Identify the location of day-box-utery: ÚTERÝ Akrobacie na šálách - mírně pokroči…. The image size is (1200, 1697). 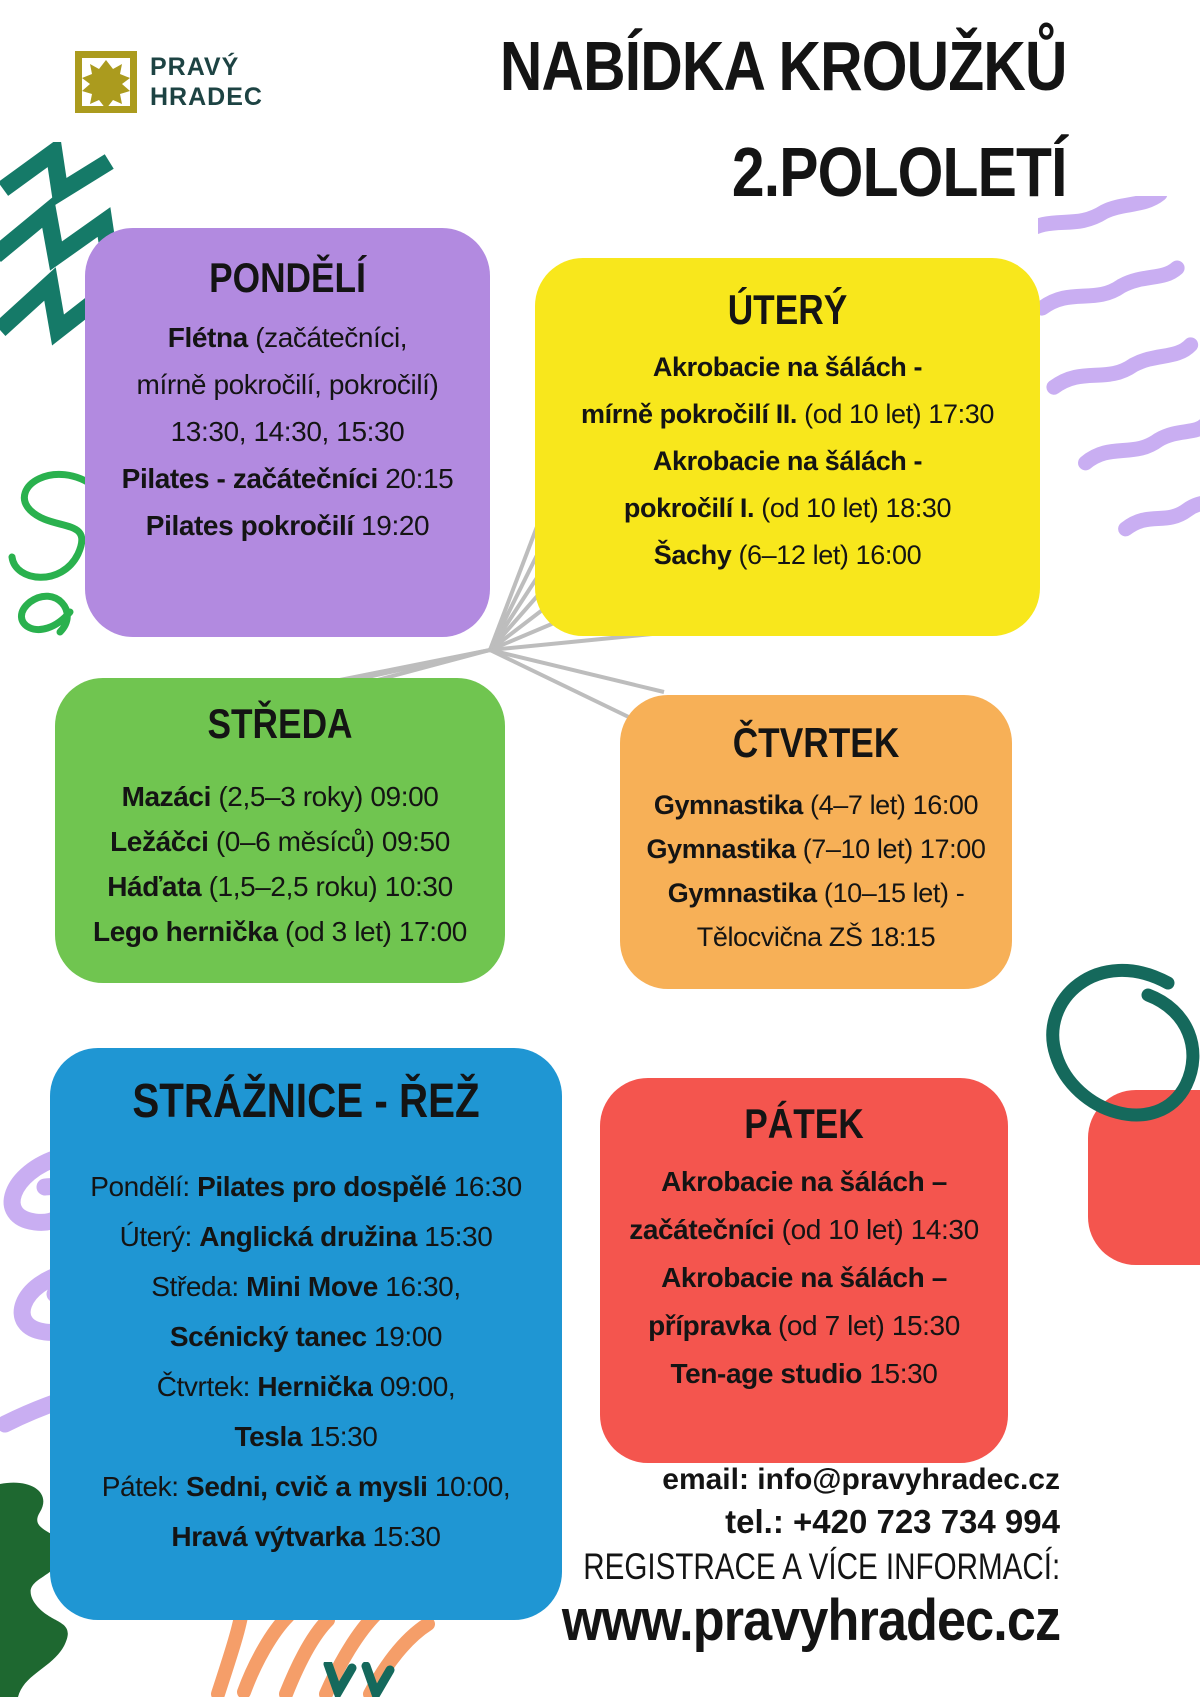
(787, 447).